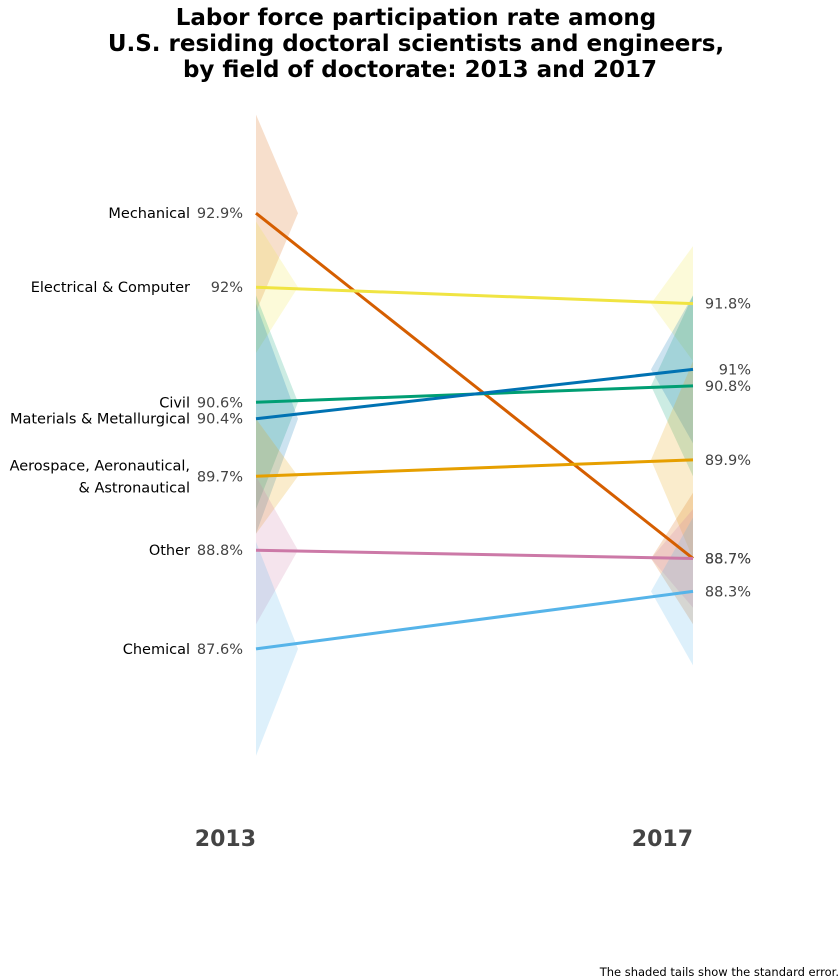  What do you see at coordinates (169, 551) in the screenshot?
I see `category-label-other: Other` at bounding box center [169, 551].